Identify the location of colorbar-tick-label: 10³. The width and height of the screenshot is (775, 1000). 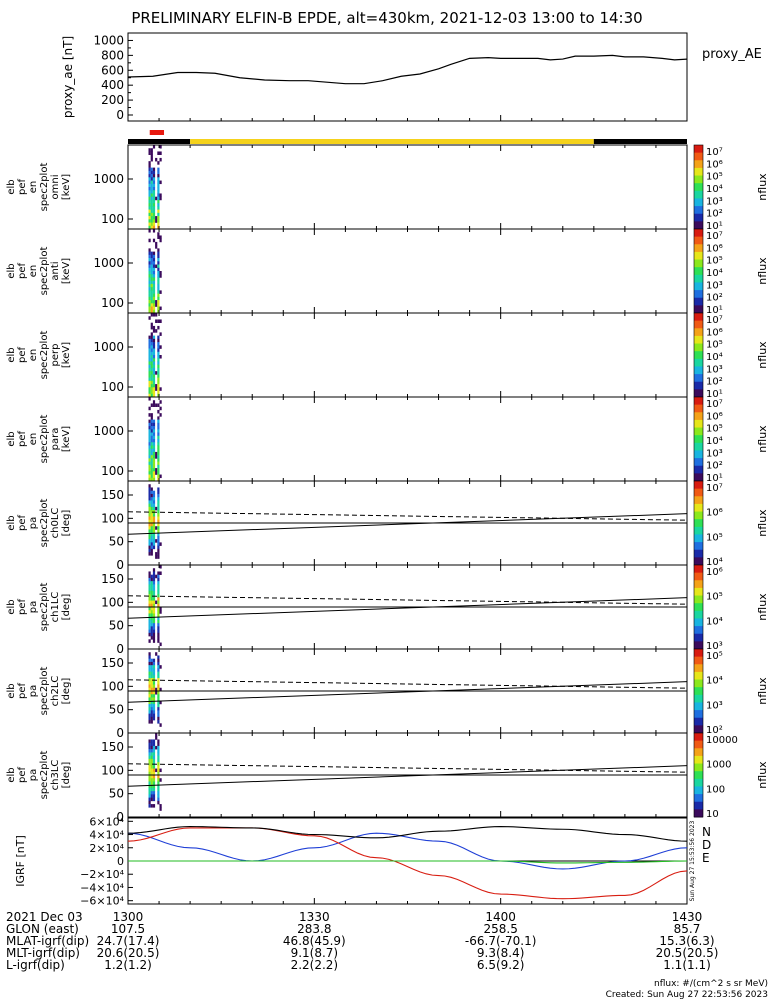
(714, 369).